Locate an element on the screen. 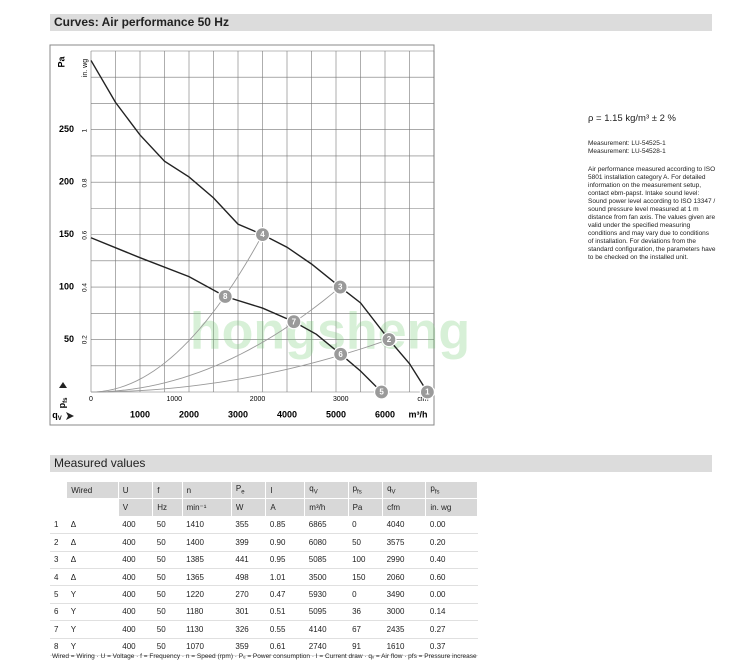 The height and width of the screenshot is (672, 750). table-cell: 1220 is located at coordinates (207, 594).